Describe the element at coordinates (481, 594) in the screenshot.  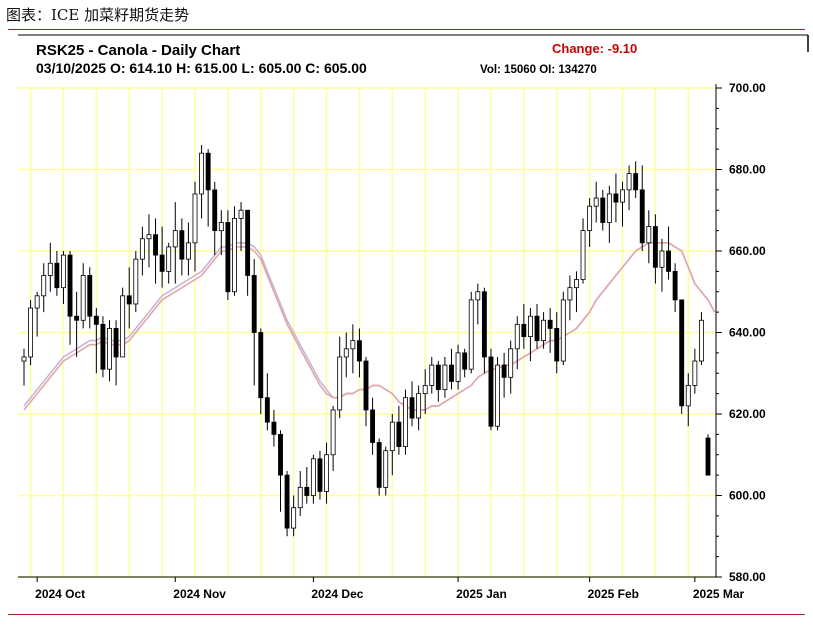
I see `x-tick-label: 2025 Jan` at that location.